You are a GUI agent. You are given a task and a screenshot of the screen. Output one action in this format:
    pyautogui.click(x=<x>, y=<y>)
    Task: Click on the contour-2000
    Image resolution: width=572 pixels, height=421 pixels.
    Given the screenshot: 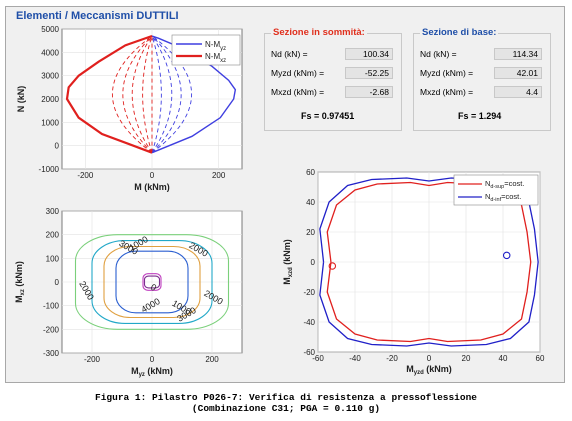 What is the action you would take?
    pyautogui.click(x=152, y=282)
    